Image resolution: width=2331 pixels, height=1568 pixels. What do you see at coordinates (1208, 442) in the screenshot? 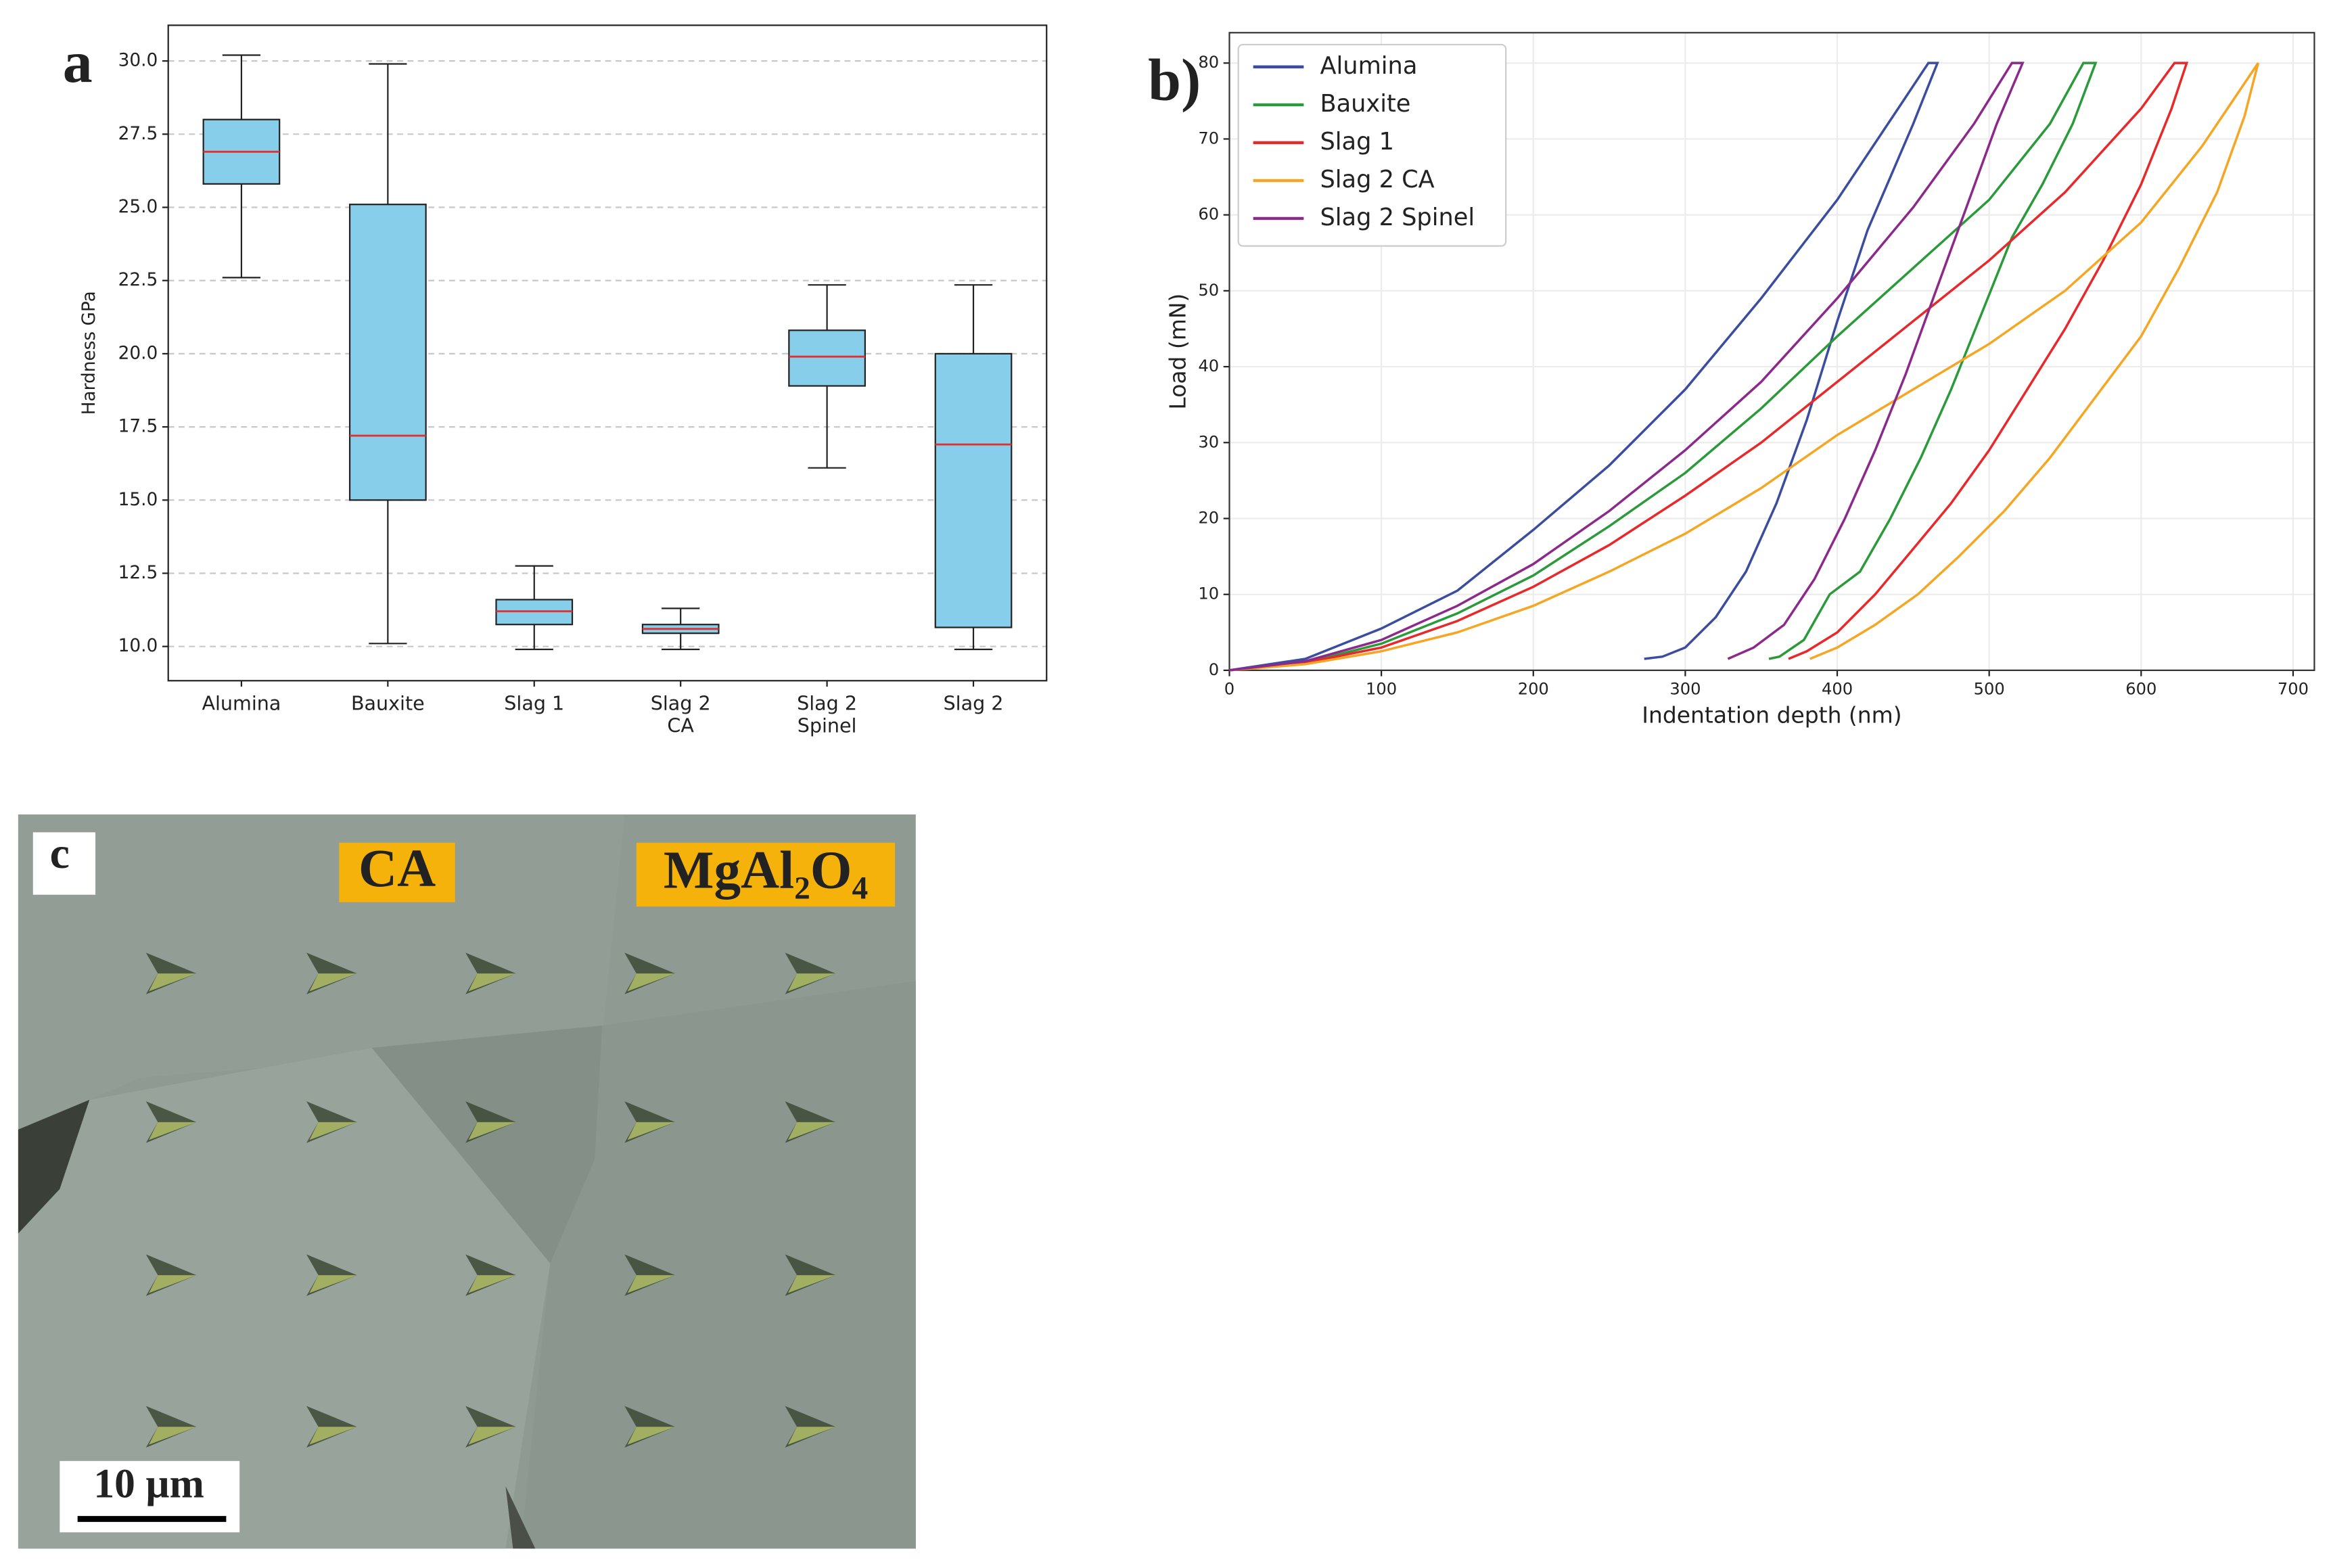
I see `y-tick-label: 30` at bounding box center [1208, 442].